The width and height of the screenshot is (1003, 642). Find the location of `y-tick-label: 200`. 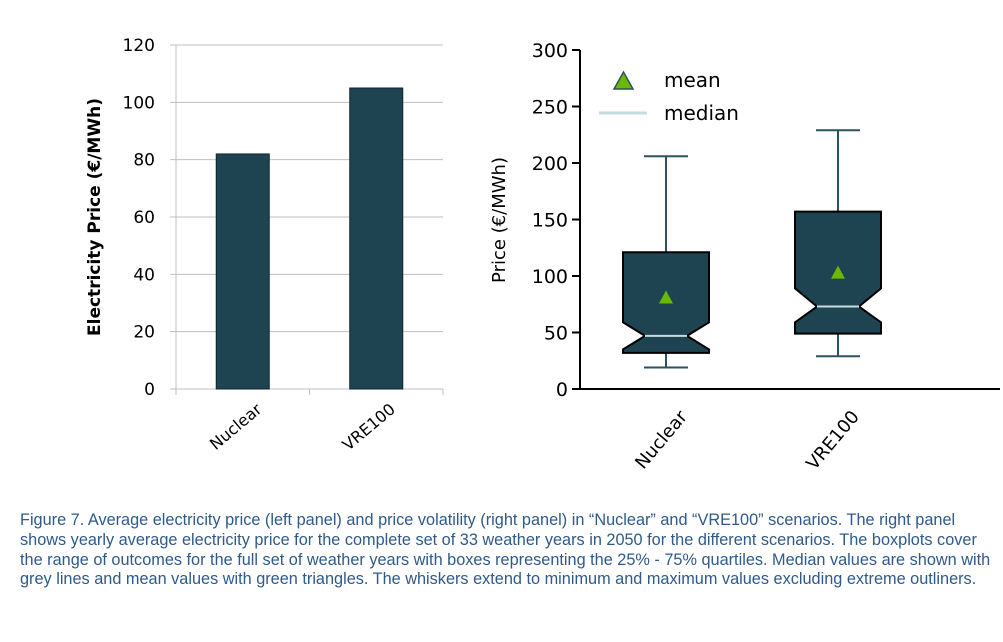

y-tick-label: 200 is located at coordinates (550, 164).